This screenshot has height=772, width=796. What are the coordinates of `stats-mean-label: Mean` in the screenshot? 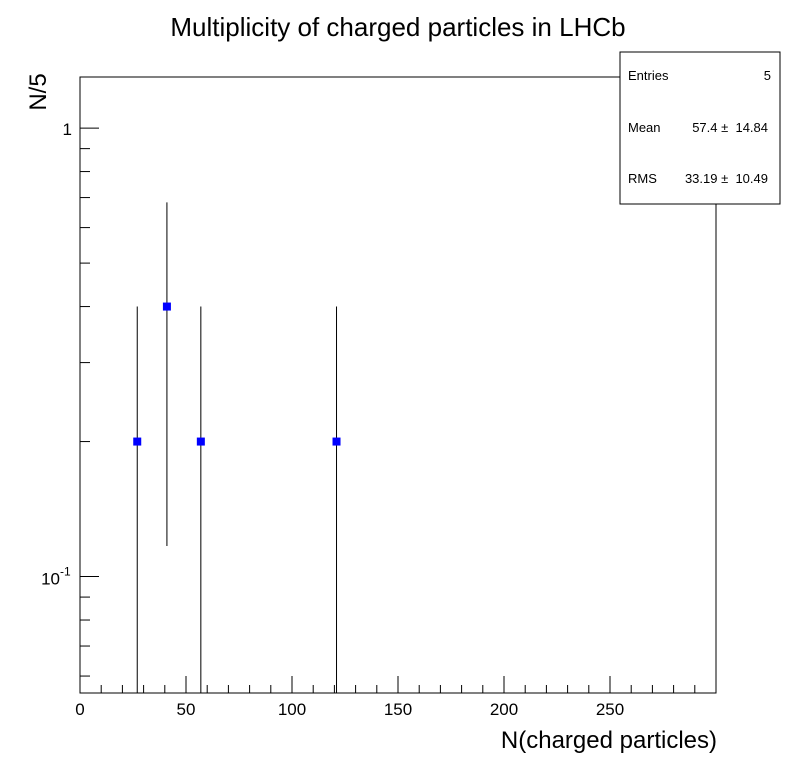 It's located at (644, 127).